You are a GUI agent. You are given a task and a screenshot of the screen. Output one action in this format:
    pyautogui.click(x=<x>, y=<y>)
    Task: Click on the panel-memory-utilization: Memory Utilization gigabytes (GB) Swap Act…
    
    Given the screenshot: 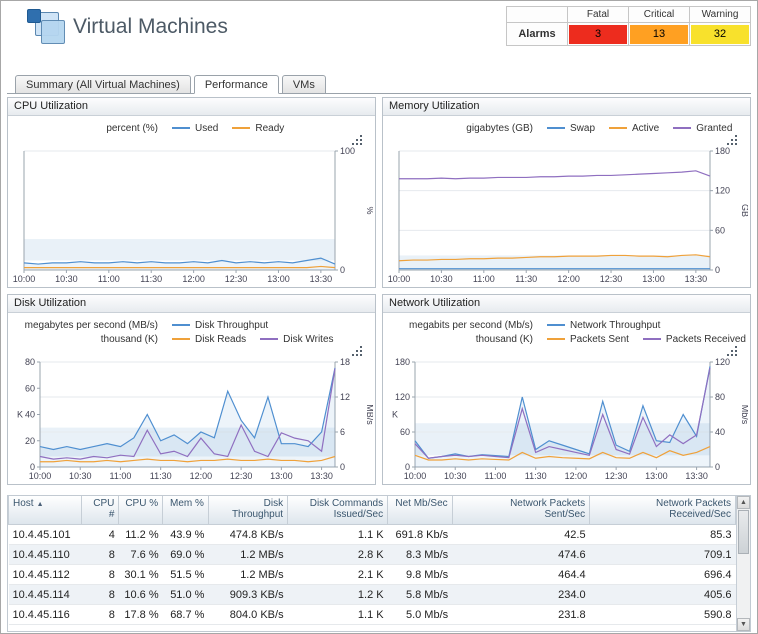 What is the action you would take?
    pyautogui.click(x=566, y=192)
    